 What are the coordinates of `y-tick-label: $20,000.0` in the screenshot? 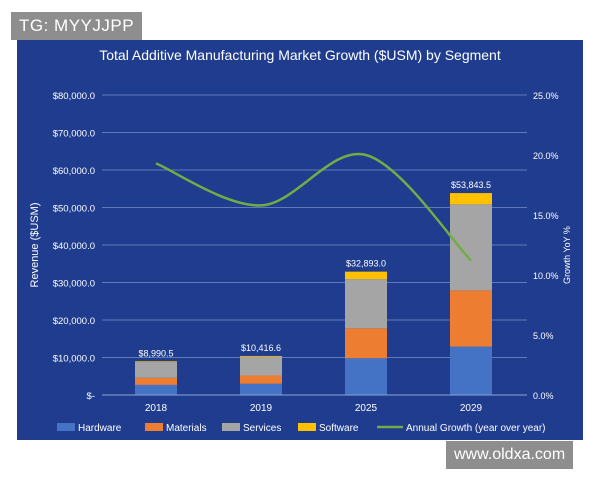 It's located at (74, 321).